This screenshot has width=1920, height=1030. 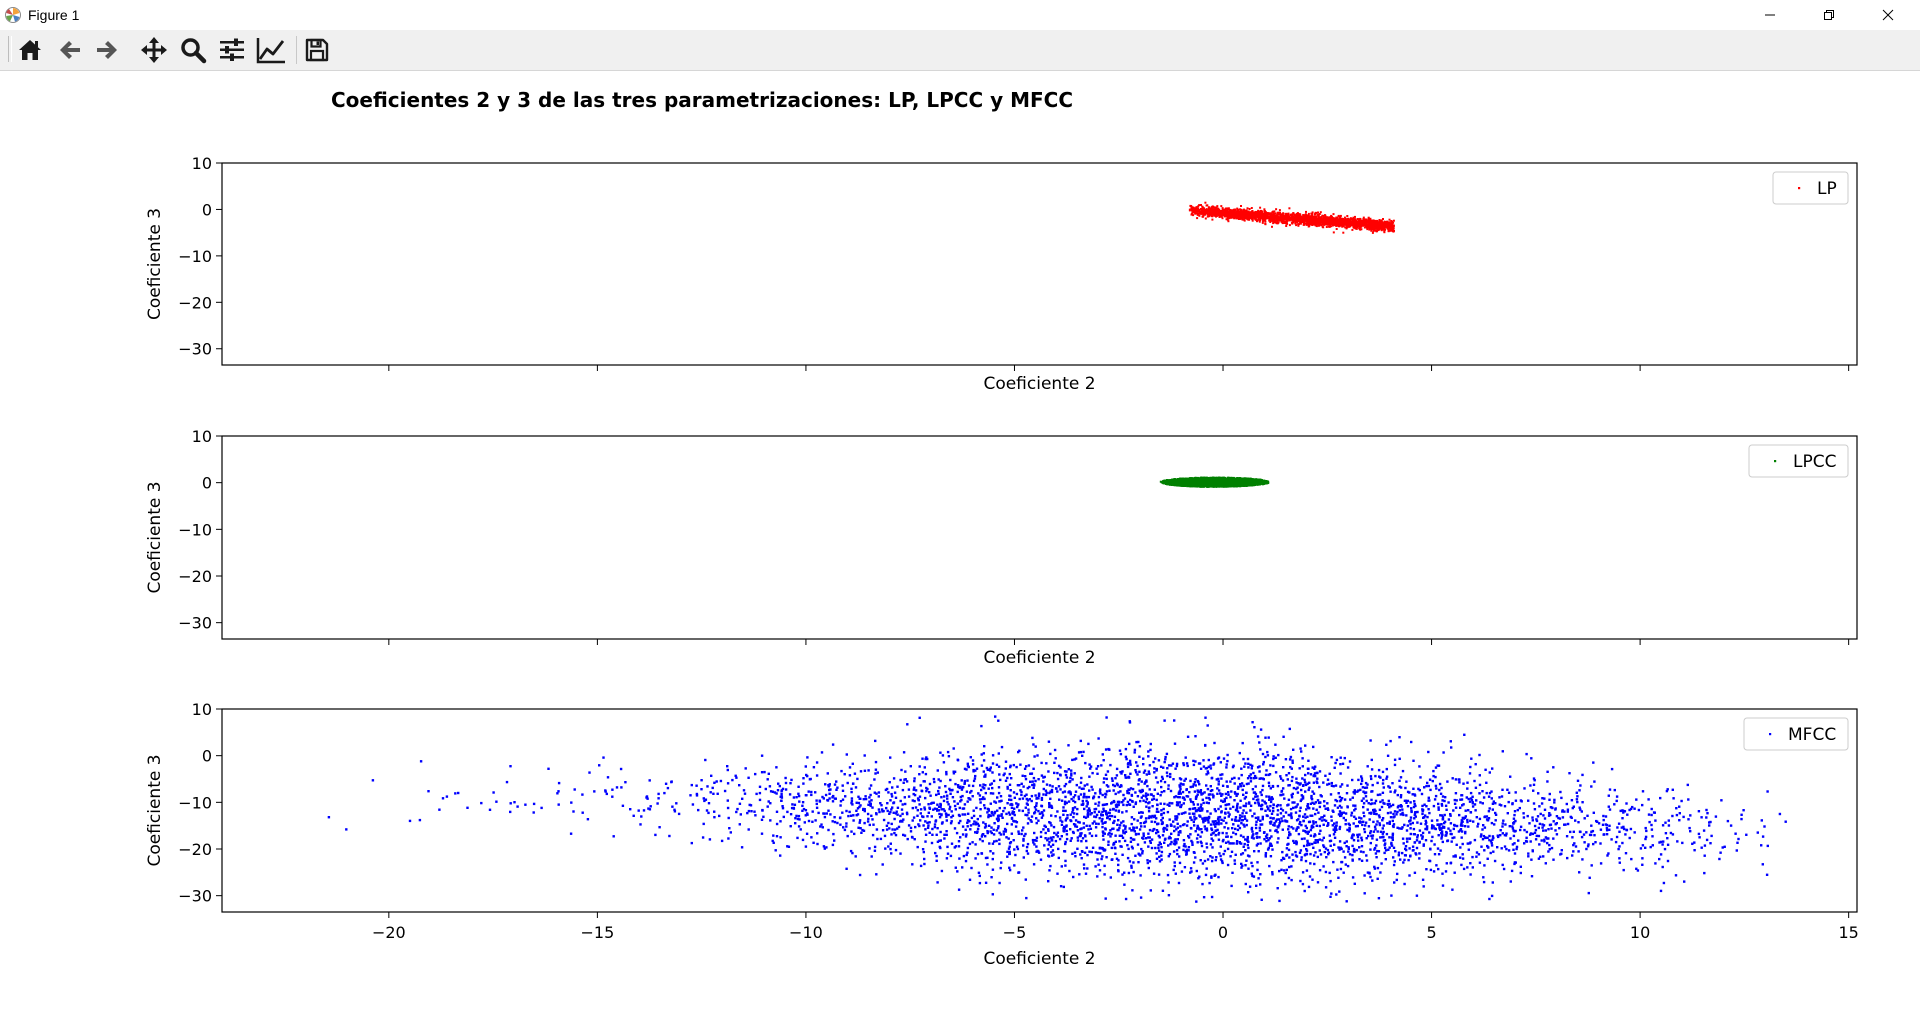 I want to click on pan-button, so click(x=154, y=50).